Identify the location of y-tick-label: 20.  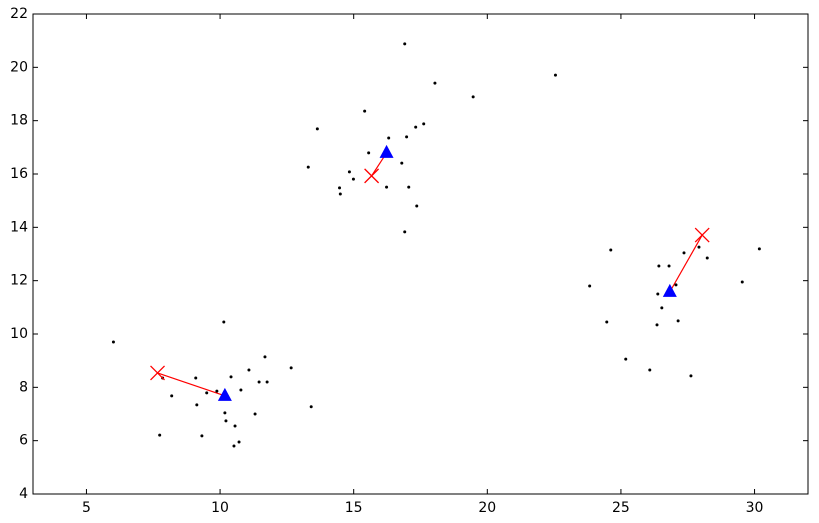
(19, 67).